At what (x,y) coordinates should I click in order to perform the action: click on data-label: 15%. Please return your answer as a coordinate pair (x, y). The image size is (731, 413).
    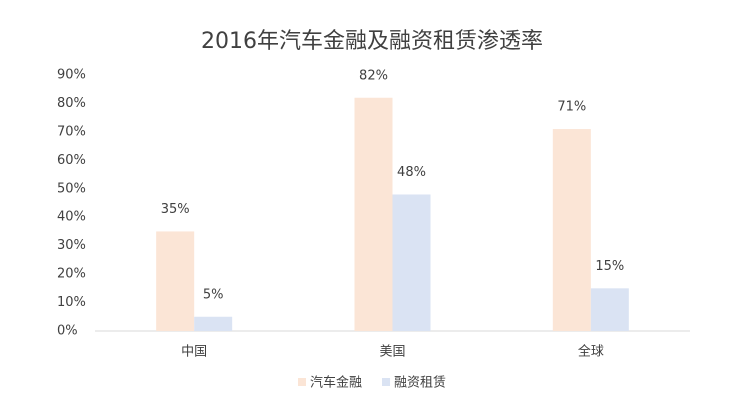
    Looking at the image, I should click on (609, 266).